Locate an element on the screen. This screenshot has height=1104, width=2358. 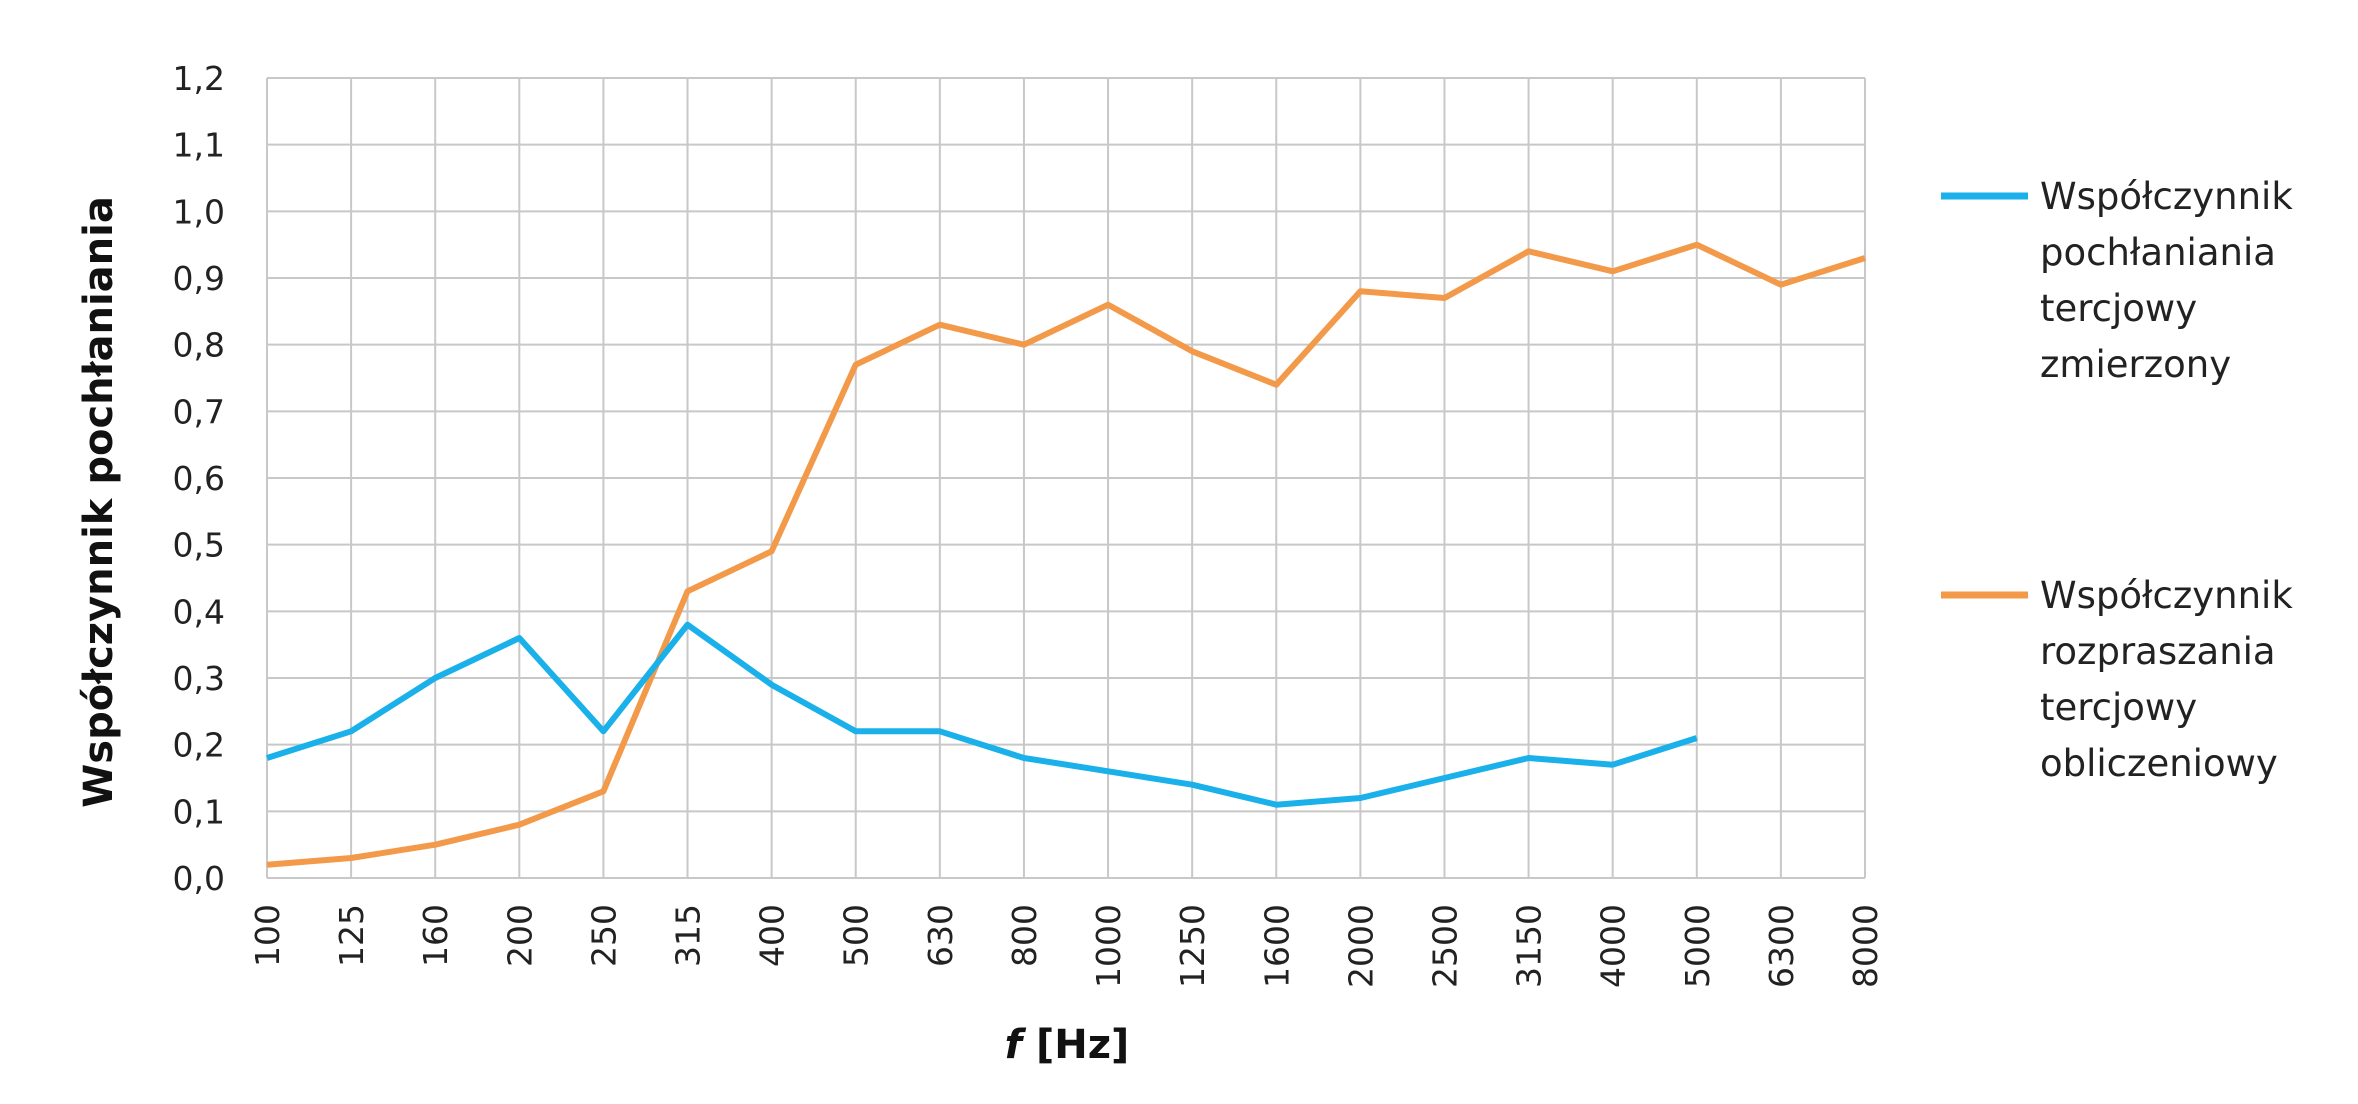
x-tick-label: 100 is located at coordinates (267, 935).